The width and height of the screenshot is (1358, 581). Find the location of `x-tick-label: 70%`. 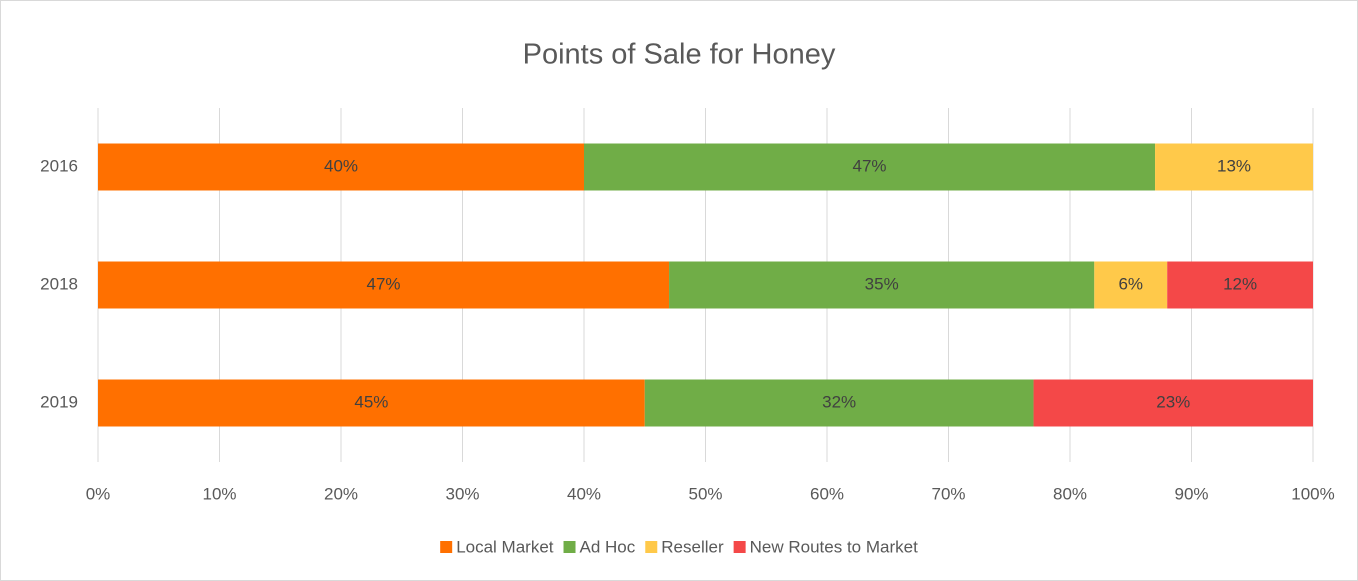

x-tick-label: 70% is located at coordinates (948, 493).